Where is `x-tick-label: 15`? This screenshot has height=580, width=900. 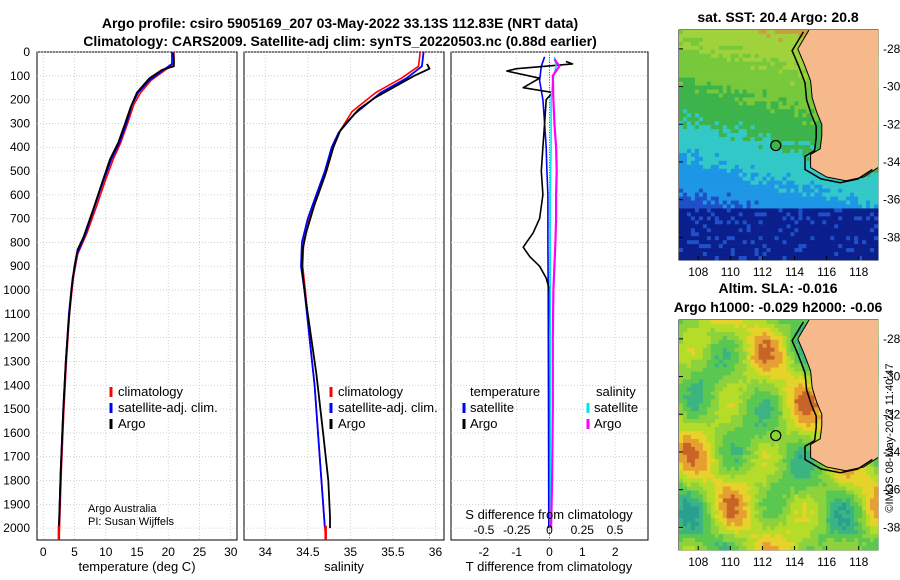
x-tick-label: 15 is located at coordinates (137, 552).